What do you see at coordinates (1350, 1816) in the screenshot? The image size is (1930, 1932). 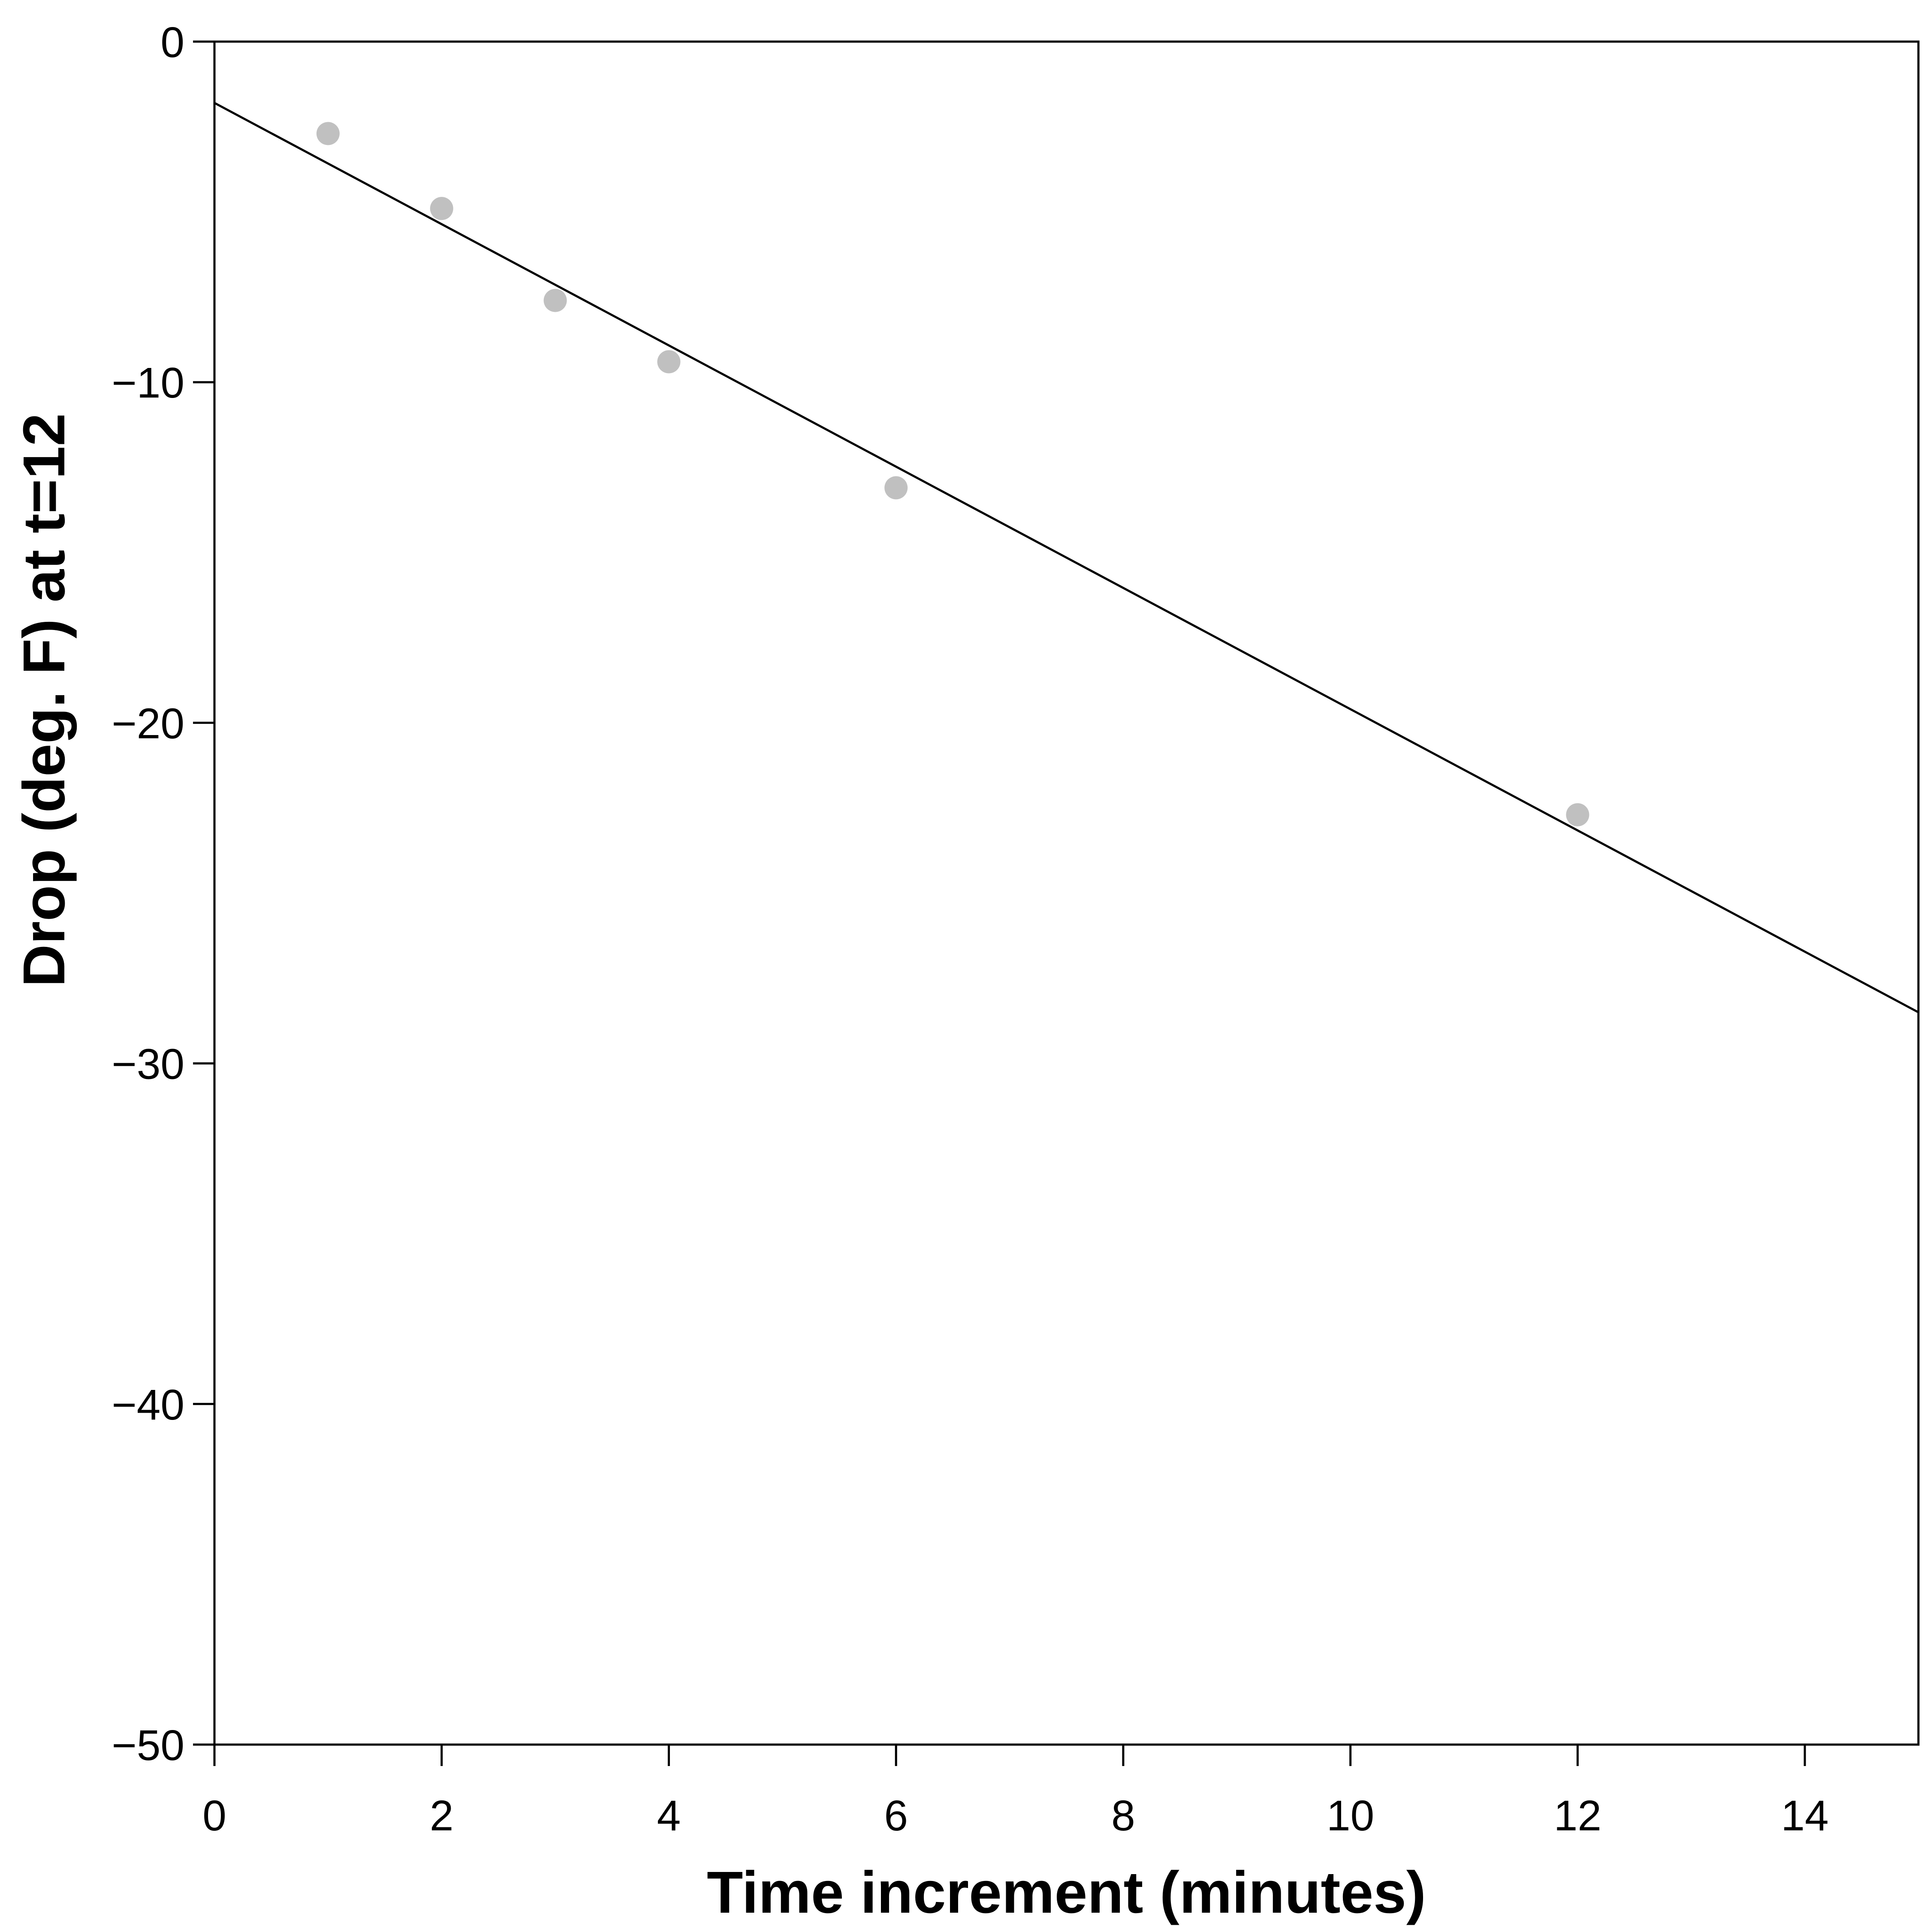 I see `x-tick-label: 10` at bounding box center [1350, 1816].